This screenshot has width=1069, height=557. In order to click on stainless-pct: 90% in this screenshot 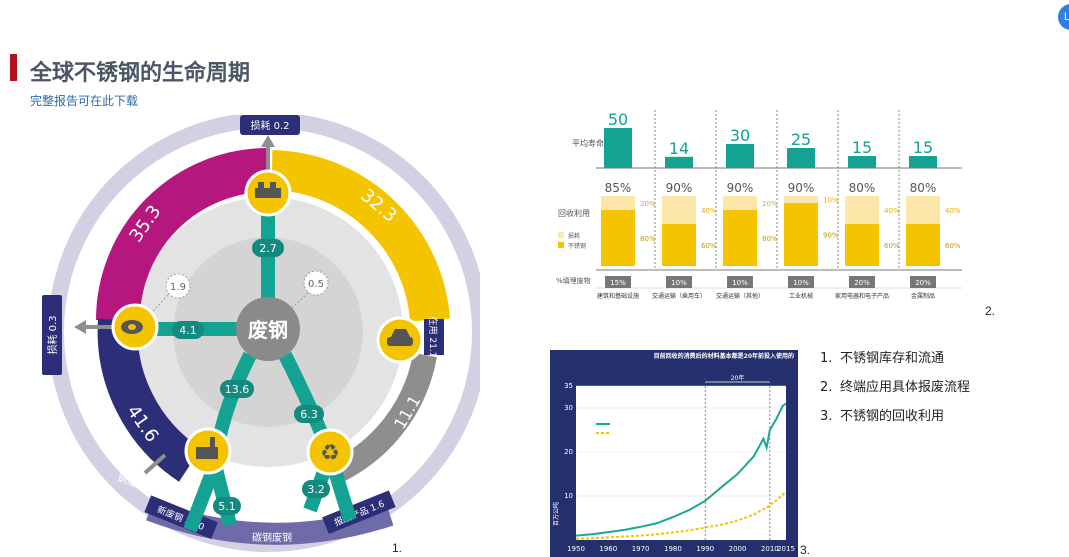, I will do `click(831, 236)`.